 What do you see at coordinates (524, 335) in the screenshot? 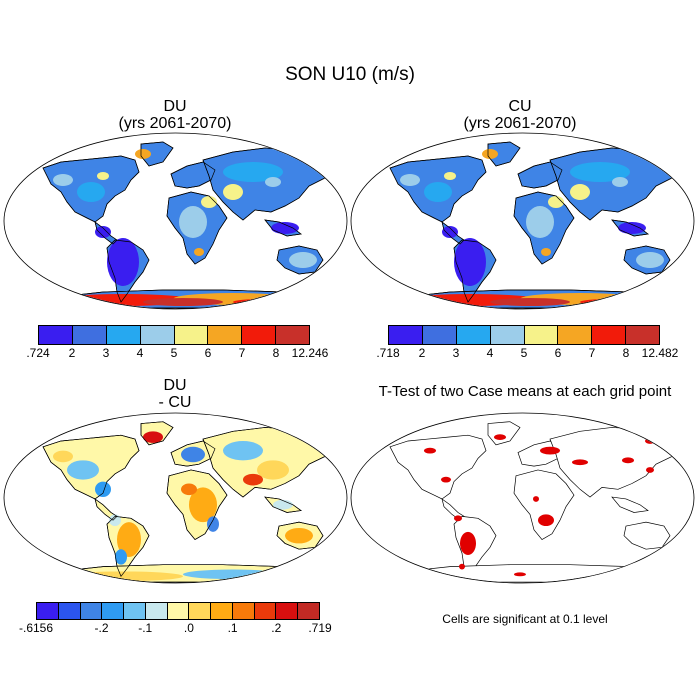
I see `colorbar-cu` at bounding box center [524, 335].